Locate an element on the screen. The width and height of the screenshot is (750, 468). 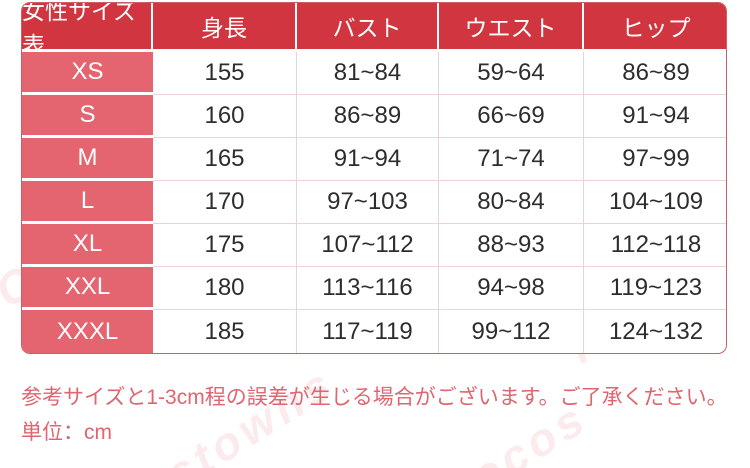
table-cell: 80~84 is located at coordinates (511, 202).